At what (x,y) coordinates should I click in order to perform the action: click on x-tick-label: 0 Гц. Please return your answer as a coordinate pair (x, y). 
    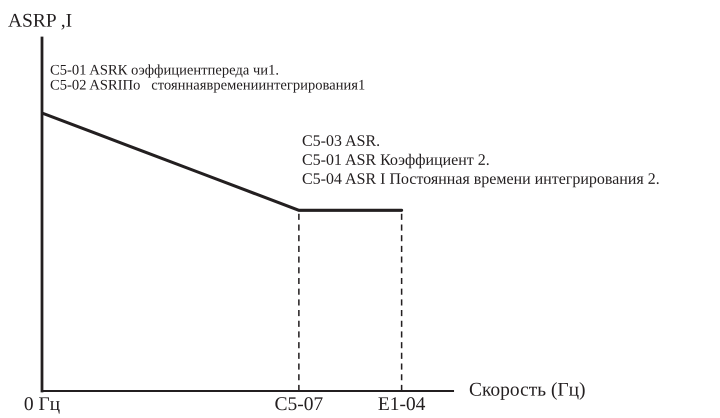
    Looking at the image, I should click on (42, 405).